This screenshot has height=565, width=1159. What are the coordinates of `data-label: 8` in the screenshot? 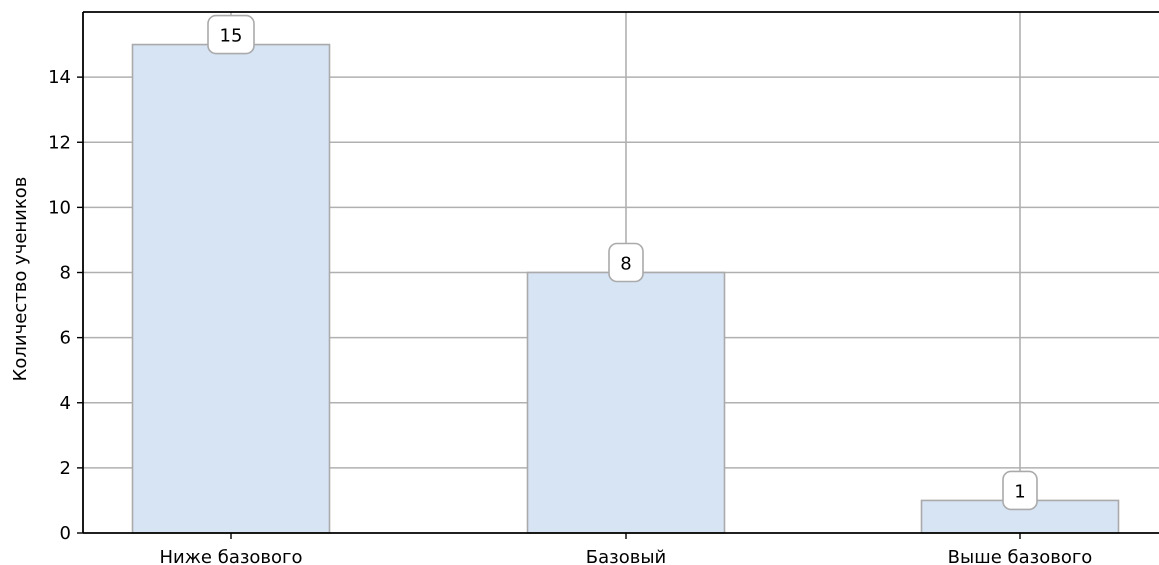 It's located at (626, 262).